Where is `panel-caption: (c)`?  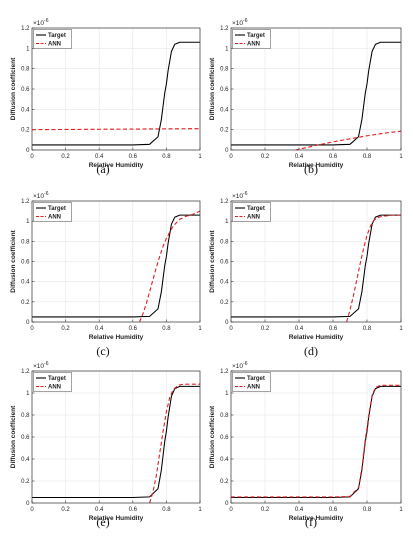
panel-caption: (c) is located at coordinates (102, 351).